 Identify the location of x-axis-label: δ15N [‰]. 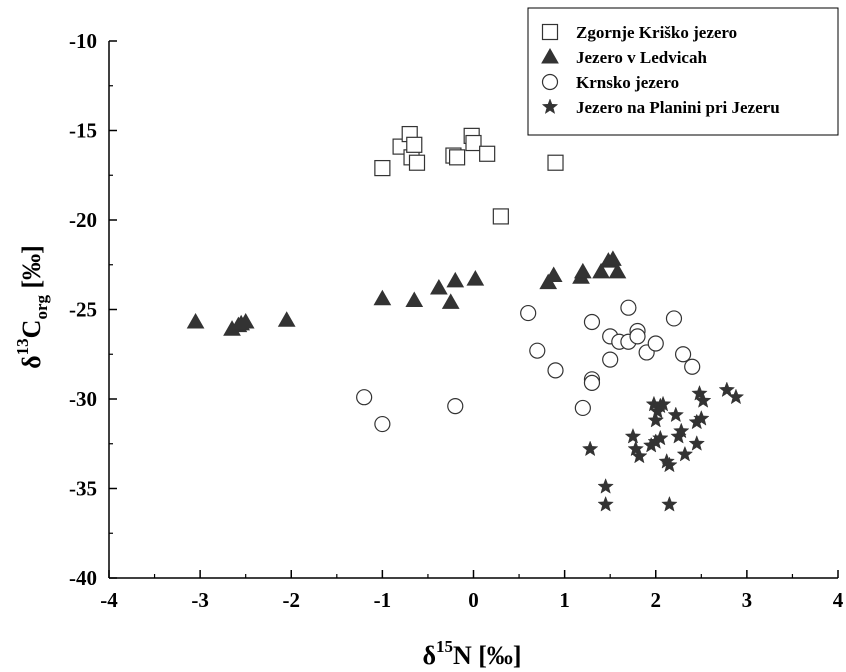
(471, 653).